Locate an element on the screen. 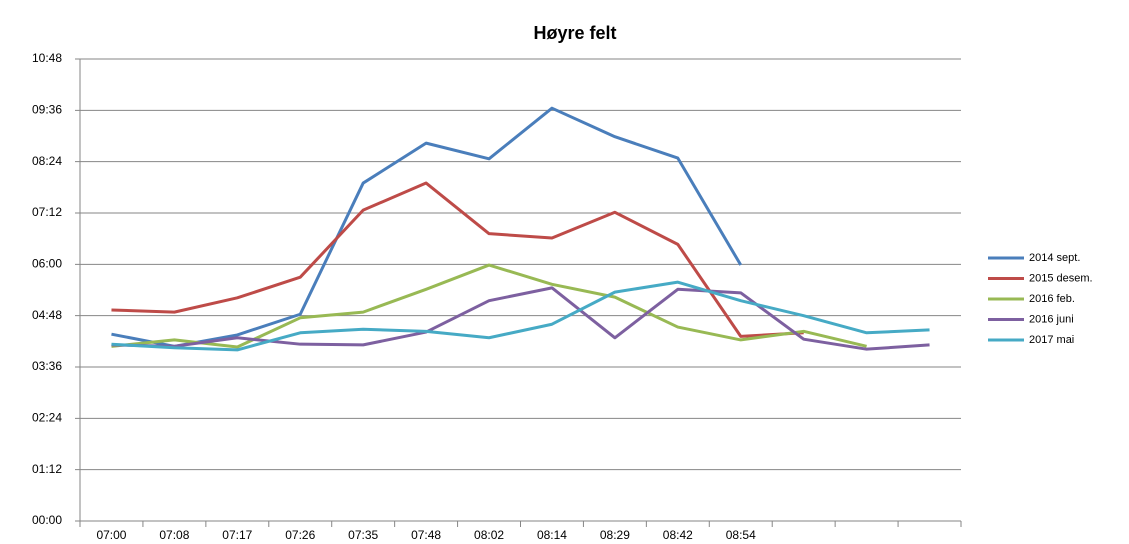  x-tick-label: 07:00 is located at coordinates (111, 535).